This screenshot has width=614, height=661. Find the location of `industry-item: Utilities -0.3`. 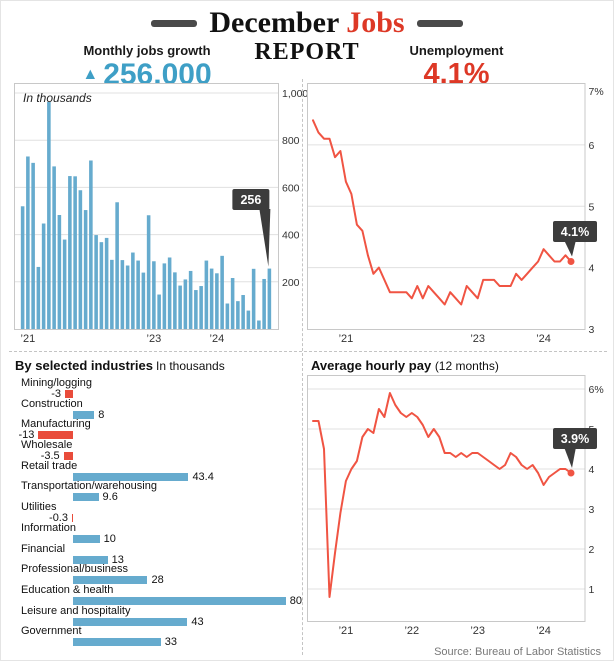

industry-item: Utilities -0.3 is located at coordinates (158, 513).